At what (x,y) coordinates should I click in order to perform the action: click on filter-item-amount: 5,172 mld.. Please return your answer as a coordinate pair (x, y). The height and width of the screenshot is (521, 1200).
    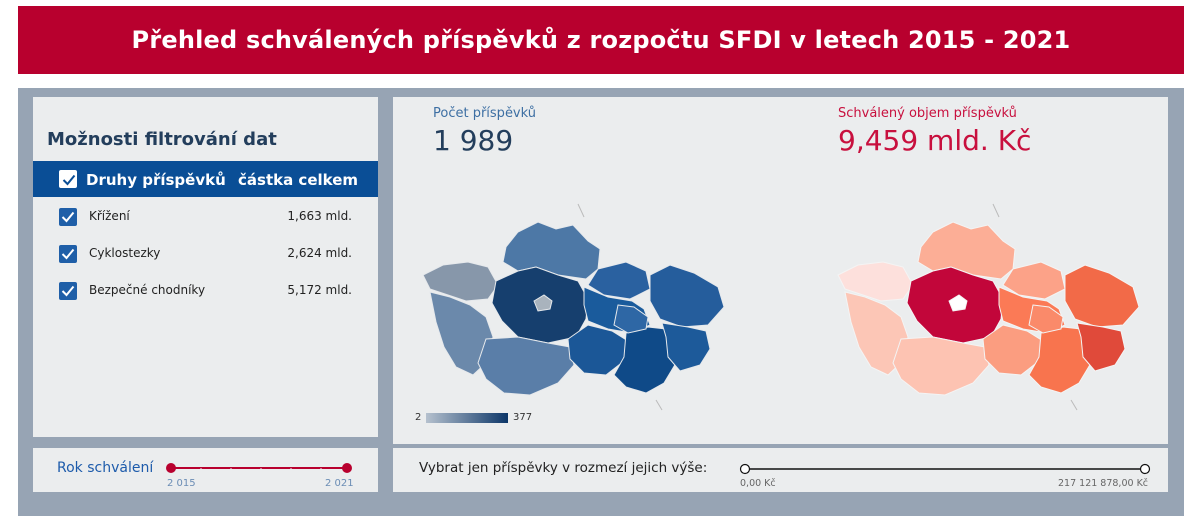
    Looking at the image, I should click on (319, 290).